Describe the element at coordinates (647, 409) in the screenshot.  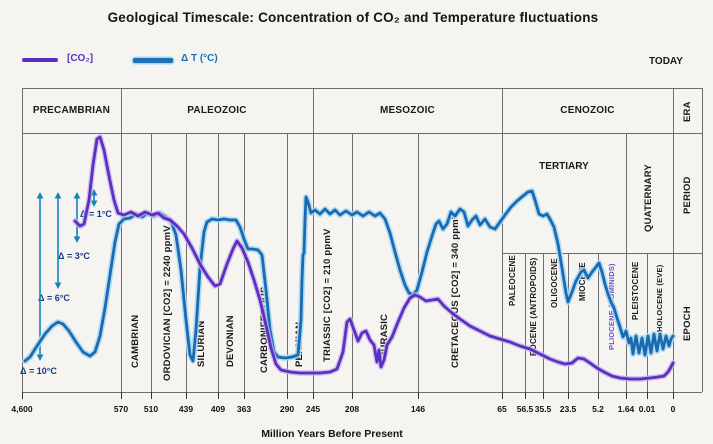
I see `axis-tick-label: 0.01` at that location.